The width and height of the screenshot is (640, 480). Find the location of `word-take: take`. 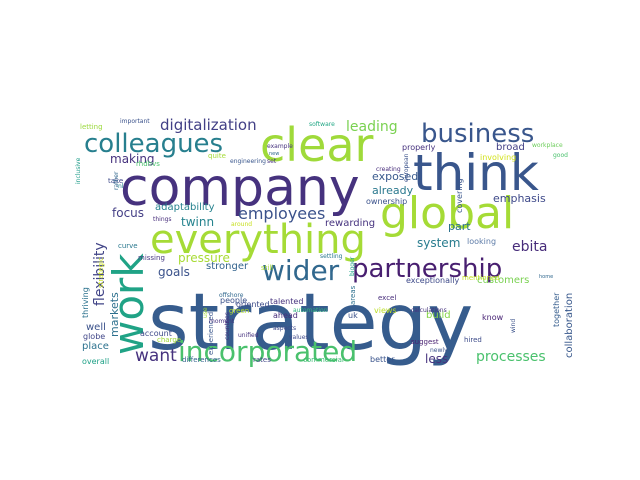

word-take: take is located at coordinates (115, 181).